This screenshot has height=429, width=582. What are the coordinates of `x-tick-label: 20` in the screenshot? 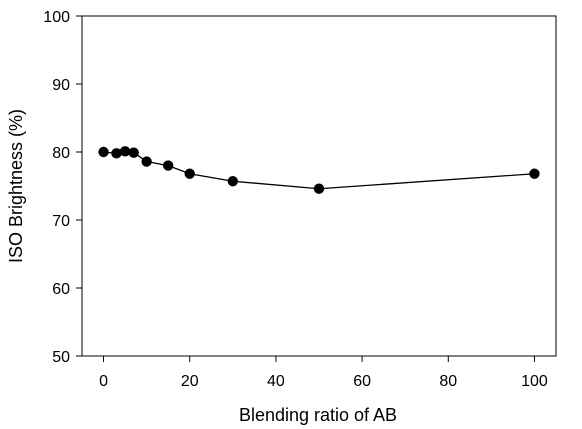 It's located at (190, 381).